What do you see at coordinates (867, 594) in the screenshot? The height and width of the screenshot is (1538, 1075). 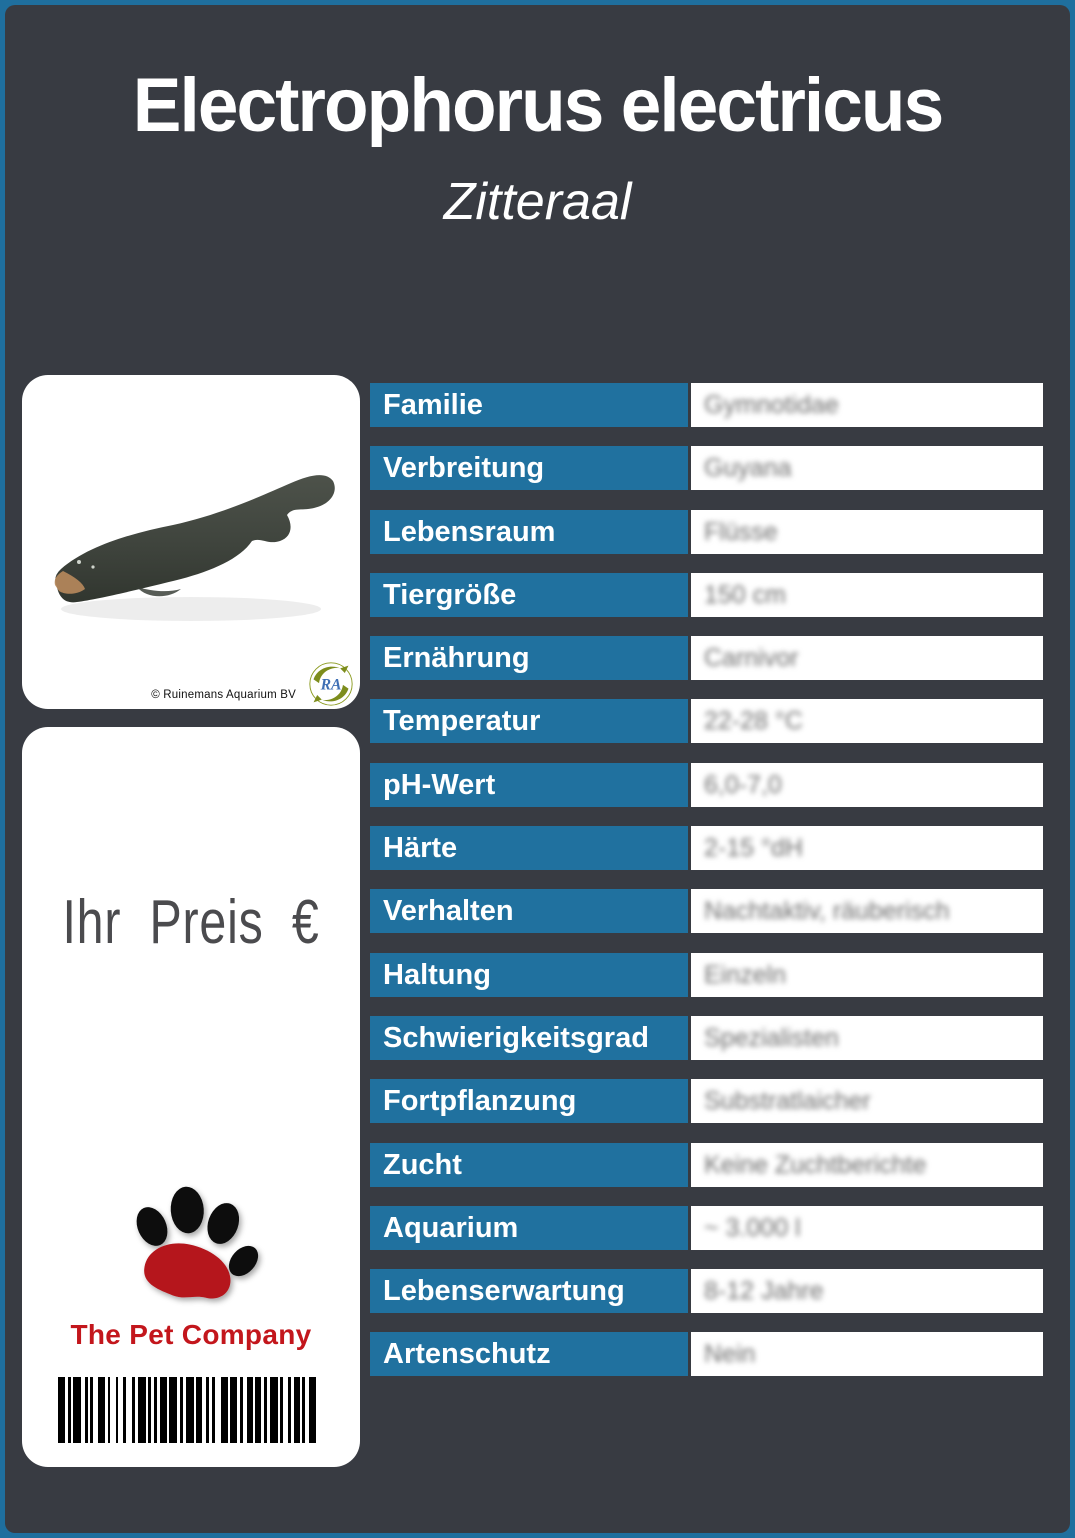 I see `row-value: 150 cm` at bounding box center [867, 594].